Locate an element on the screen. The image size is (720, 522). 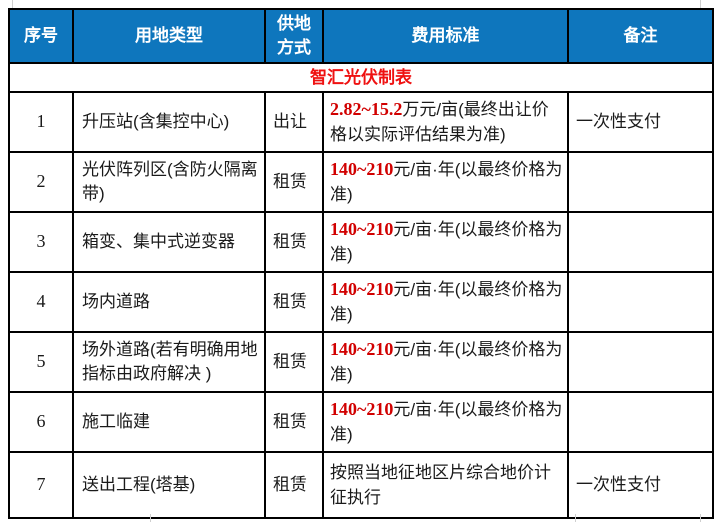
cell-land-type: 送出工程(塔基) is located at coordinates (169, 485).